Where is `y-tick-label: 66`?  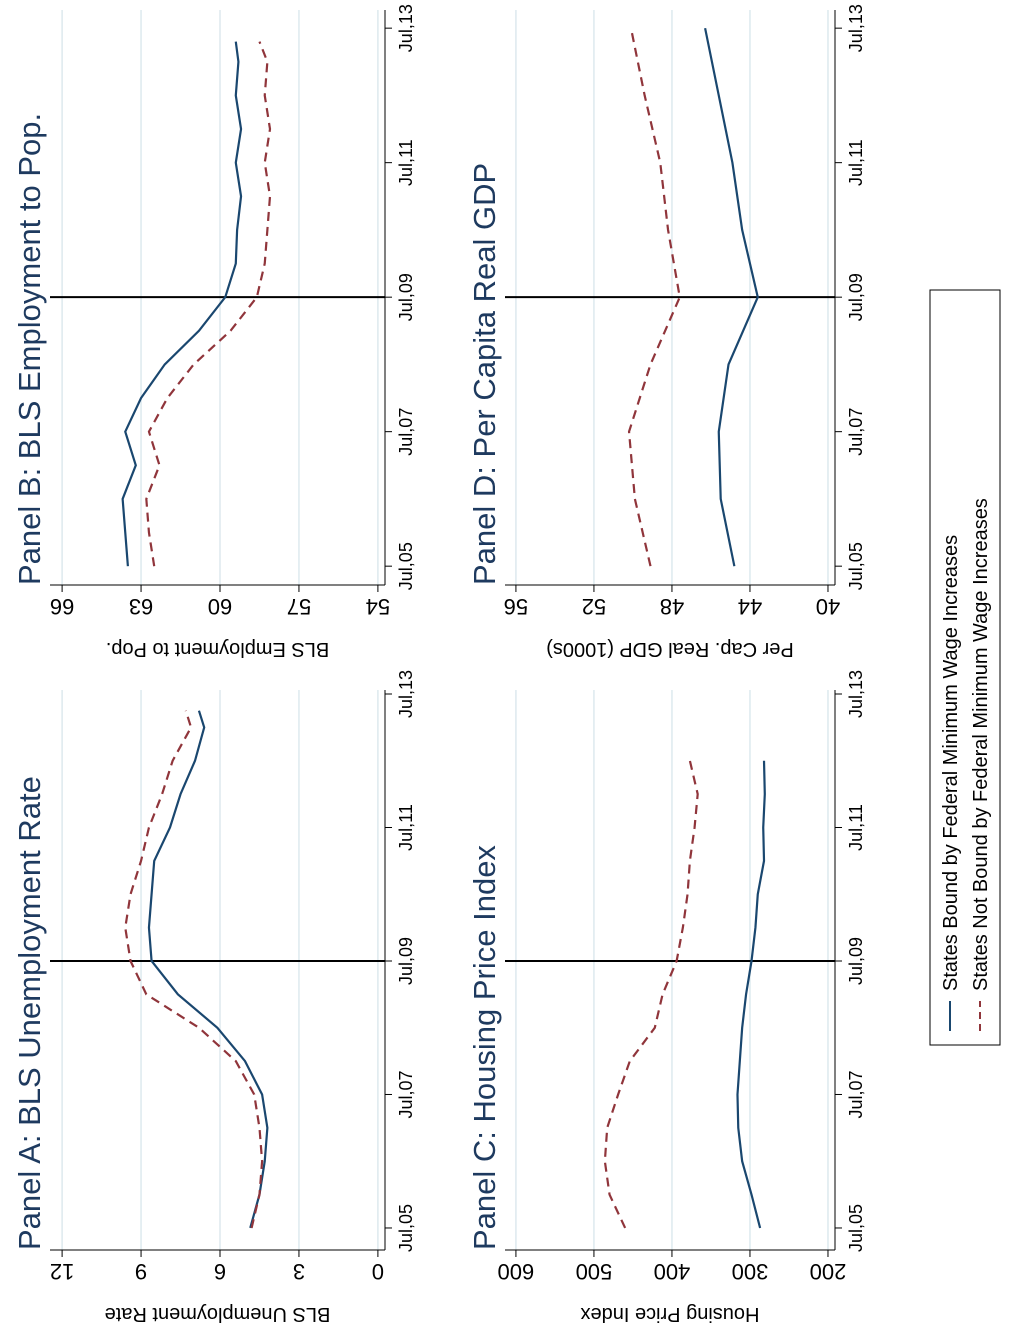 y-tick-label: 66 is located at coordinates (62, 606).